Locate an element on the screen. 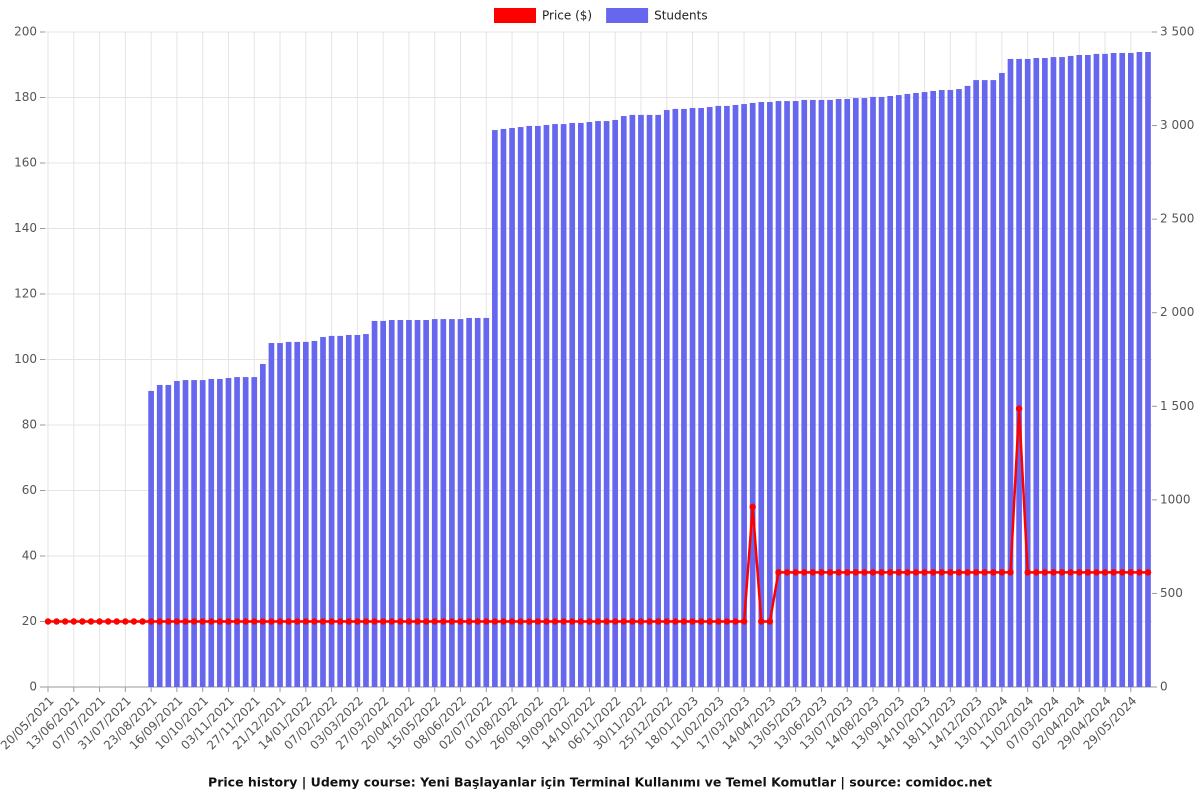 The height and width of the screenshot is (800, 1200). y-tick-label: 80 is located at coordinates (29, 425).